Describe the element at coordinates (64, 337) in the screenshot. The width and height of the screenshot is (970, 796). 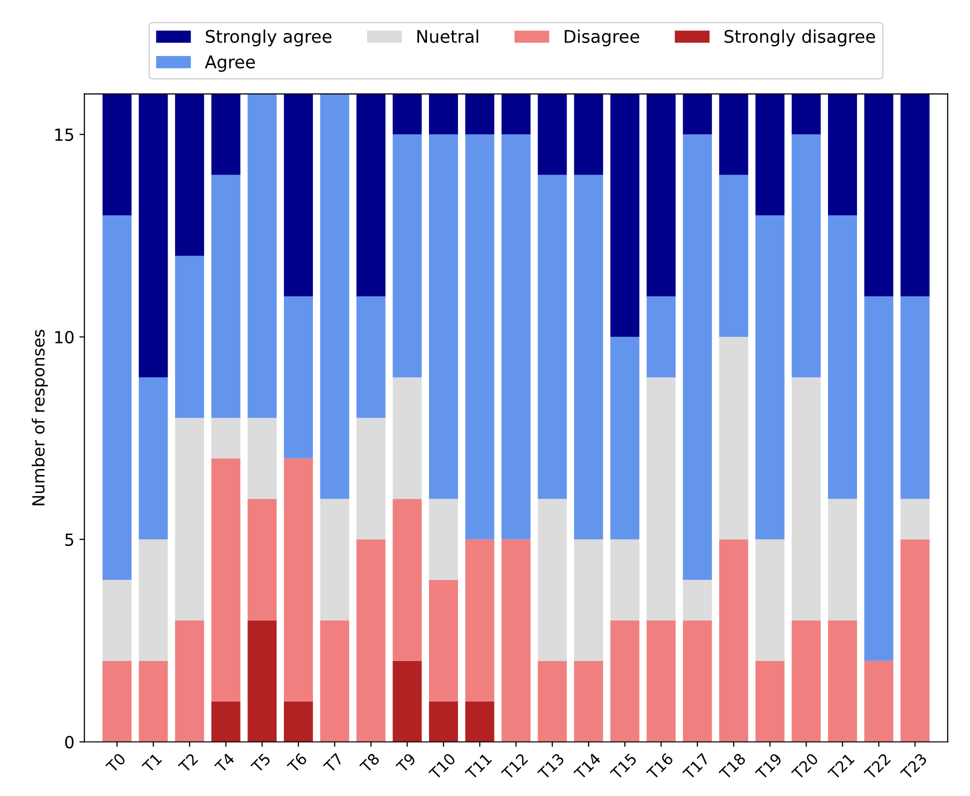
I see `y-tick-label: 10` at that location.